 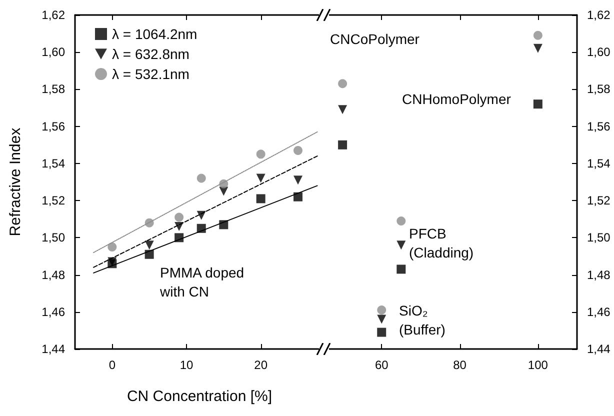 I want to click on y2-tick-label: 1,52, so click(x=599, y=201).